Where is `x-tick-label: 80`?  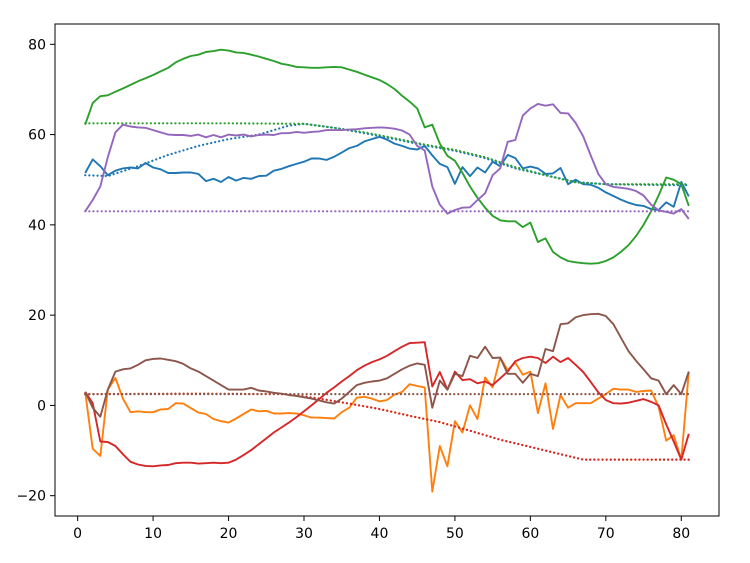
x-tick-label: 80 is located at coordinates (681, 534).